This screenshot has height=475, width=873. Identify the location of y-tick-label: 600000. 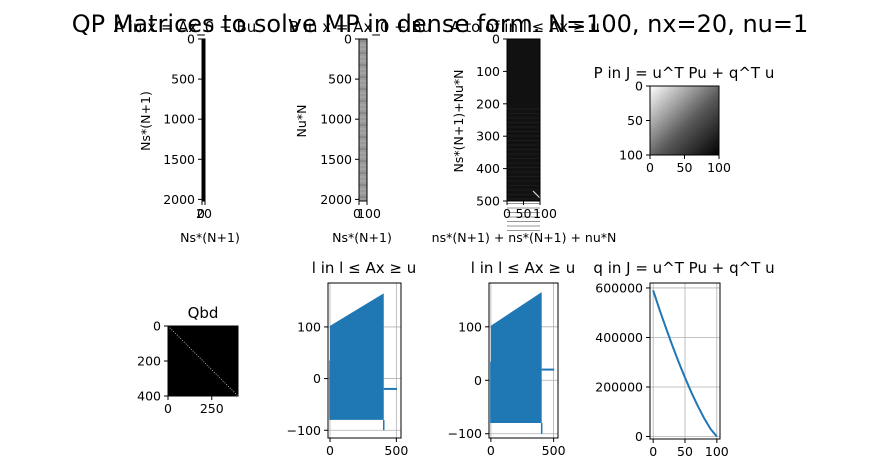
(619, 287).